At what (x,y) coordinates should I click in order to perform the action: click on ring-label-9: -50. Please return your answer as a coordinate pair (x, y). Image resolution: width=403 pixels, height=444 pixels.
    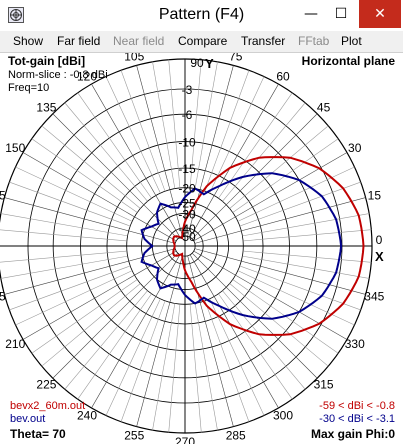
    Looking at the image, I should click on (187, 237).